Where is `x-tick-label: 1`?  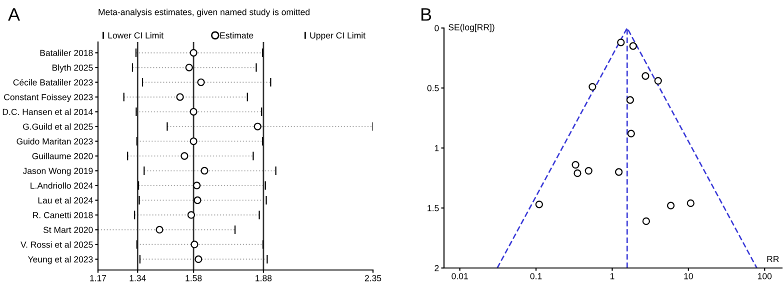
x-tick-label: 1 is located at coordinates (612, 276).